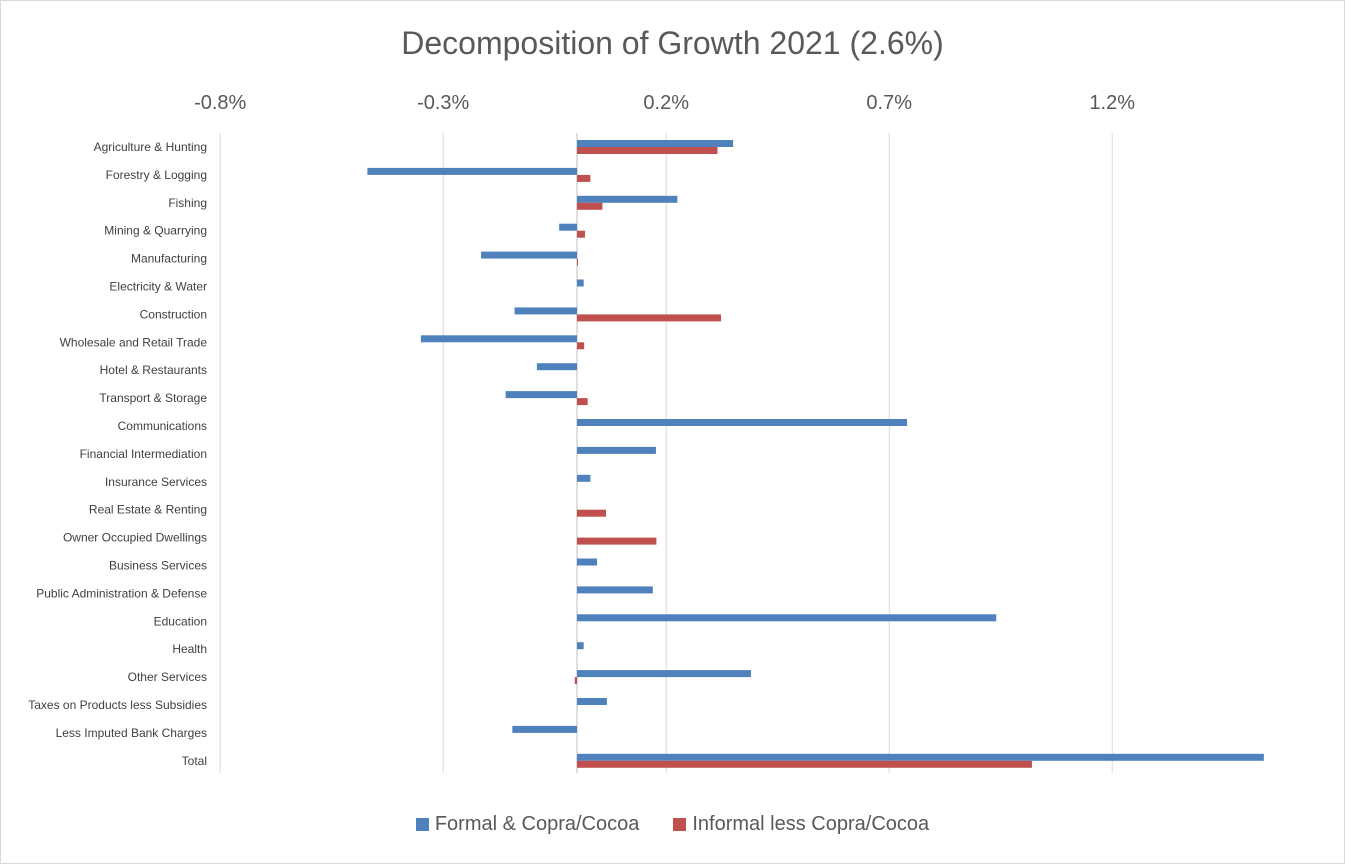  What do you see at coordinates (1112, 103) in the screenshot?
I see `x-tick-label: 1.2%` at bounding box center [1112, 103].